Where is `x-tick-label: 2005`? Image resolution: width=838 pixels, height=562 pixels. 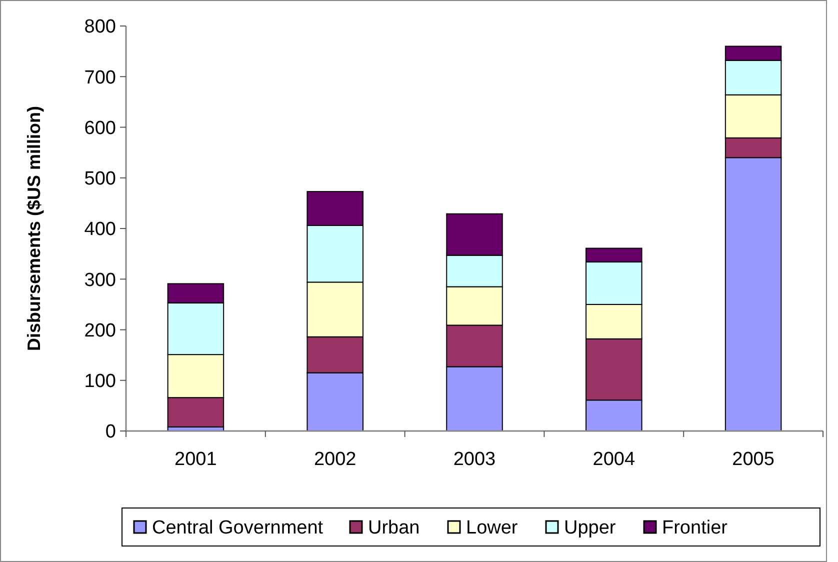 x-tick-label: 2005 is located at coordinates (753, 459).